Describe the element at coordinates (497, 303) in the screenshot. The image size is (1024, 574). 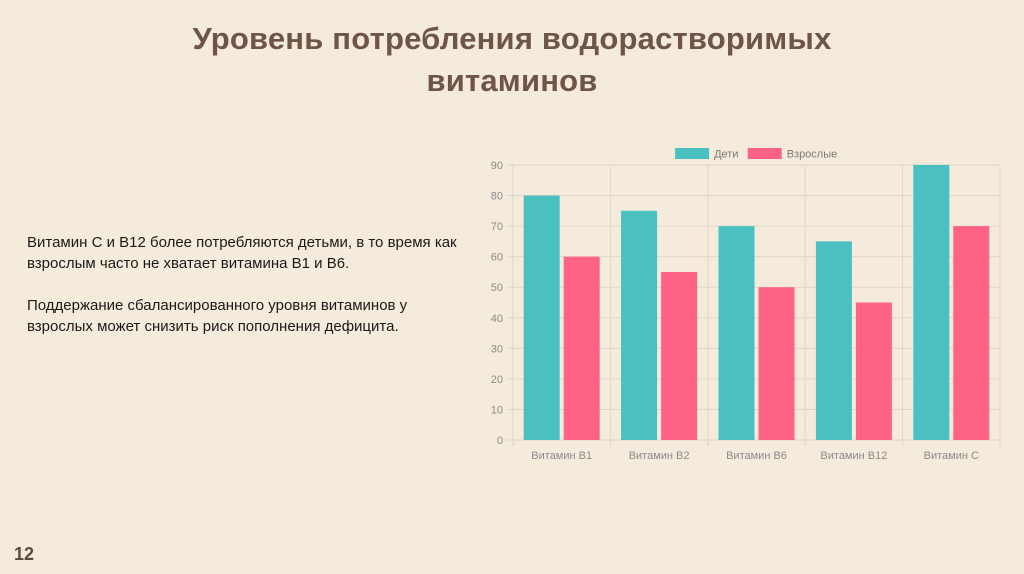
I see `chart-y-axis: 0 10 20 30 40 50 60 70 80 90` at that location.